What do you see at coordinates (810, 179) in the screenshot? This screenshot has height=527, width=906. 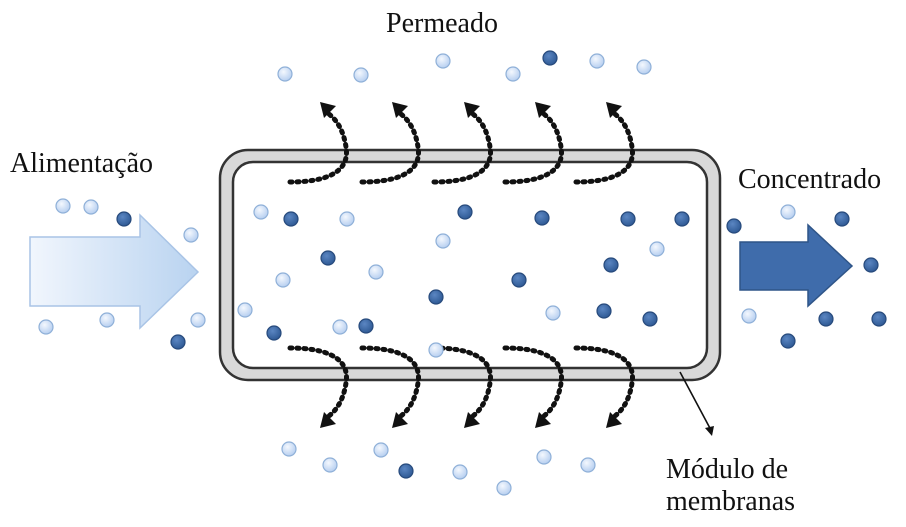 I see `concentrate-label: Concentrado` at bounding box center [810, 179].